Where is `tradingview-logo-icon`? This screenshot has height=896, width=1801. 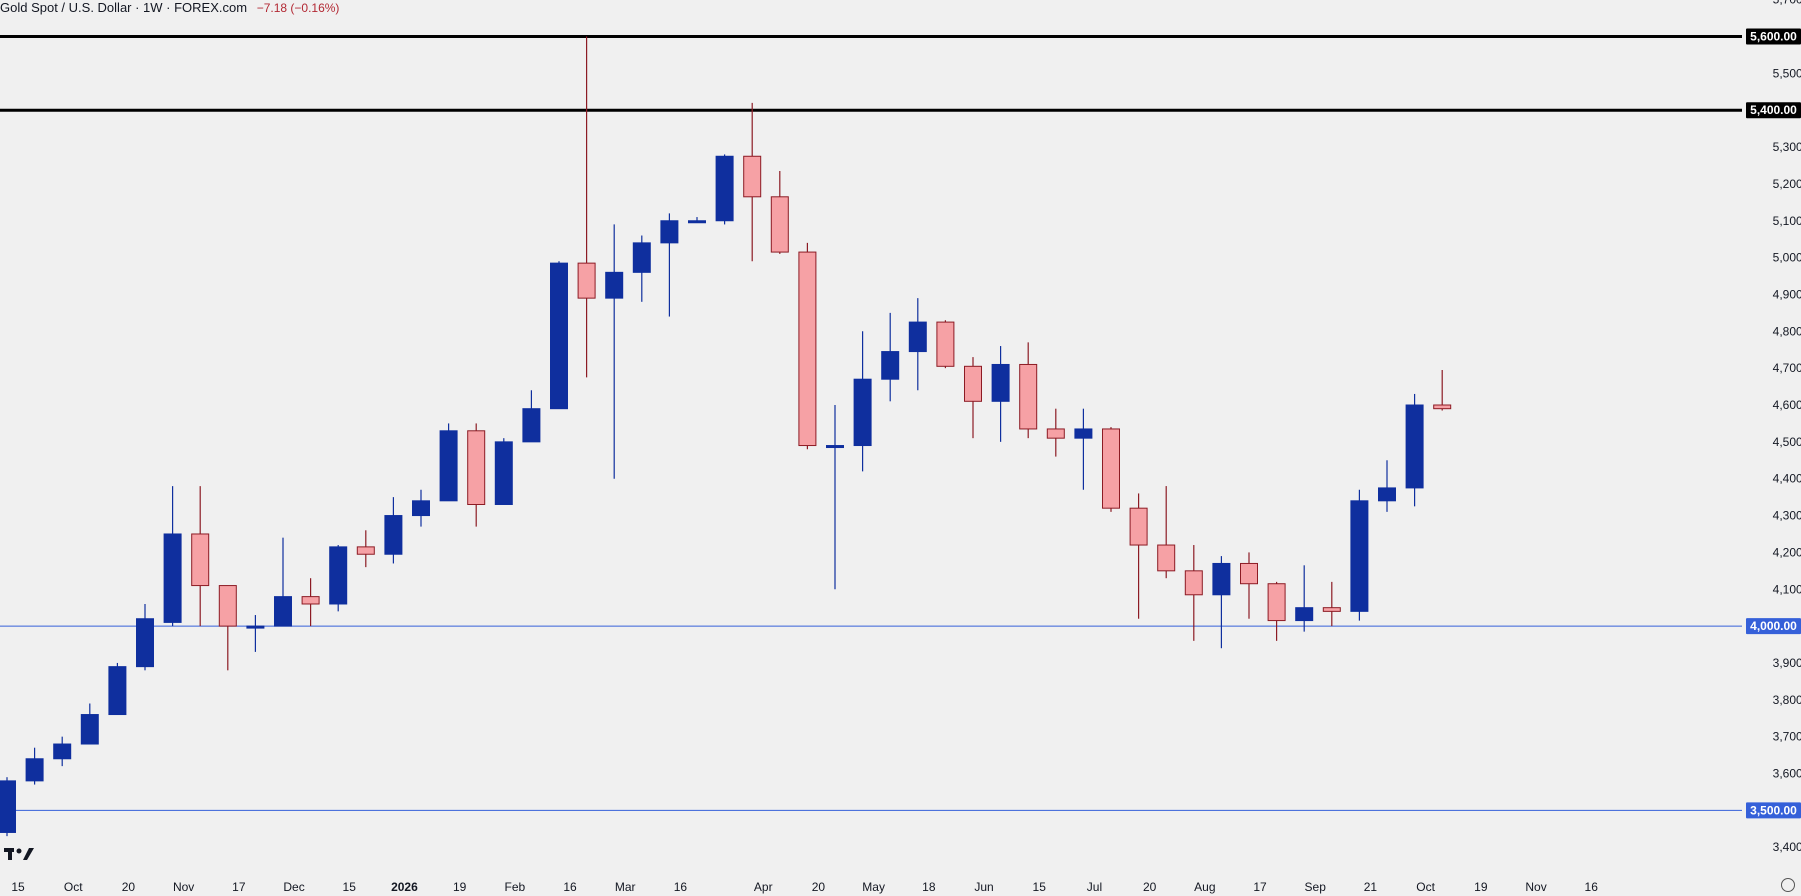 tradingview-logo-icon is located at coordinates (20, 854).